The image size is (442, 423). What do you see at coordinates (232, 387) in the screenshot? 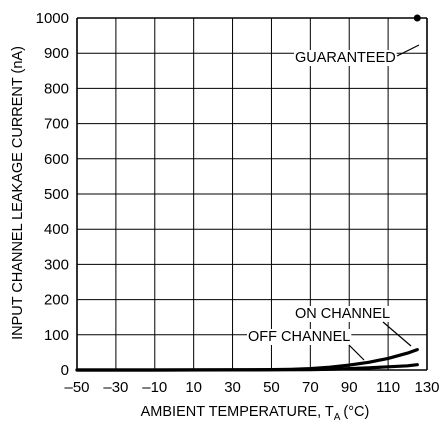
I see `x-tick-label: 30` at bounding box center [232, 387].